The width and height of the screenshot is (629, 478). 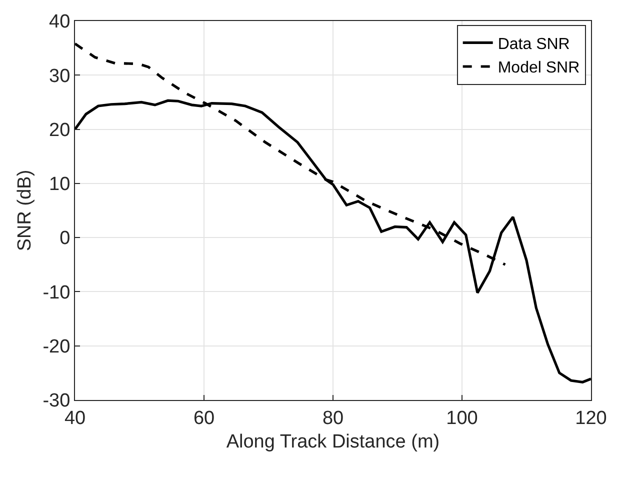 I want to click on x-tick-label: 60, so click(x=204, y=418).